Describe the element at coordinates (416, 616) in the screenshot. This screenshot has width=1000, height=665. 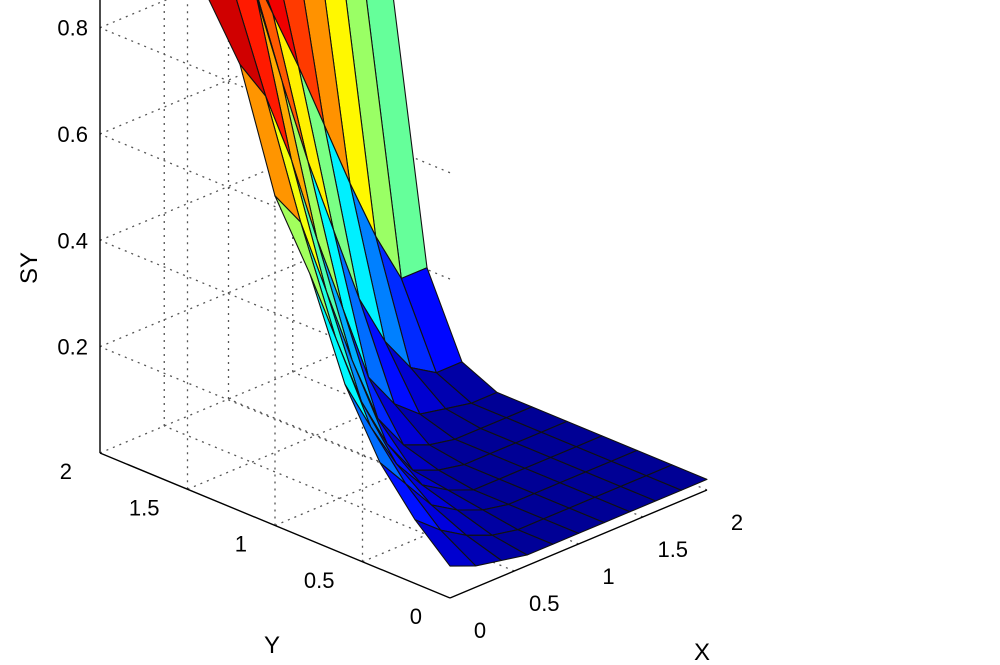
I see `y-tick-label: 0` at that location.